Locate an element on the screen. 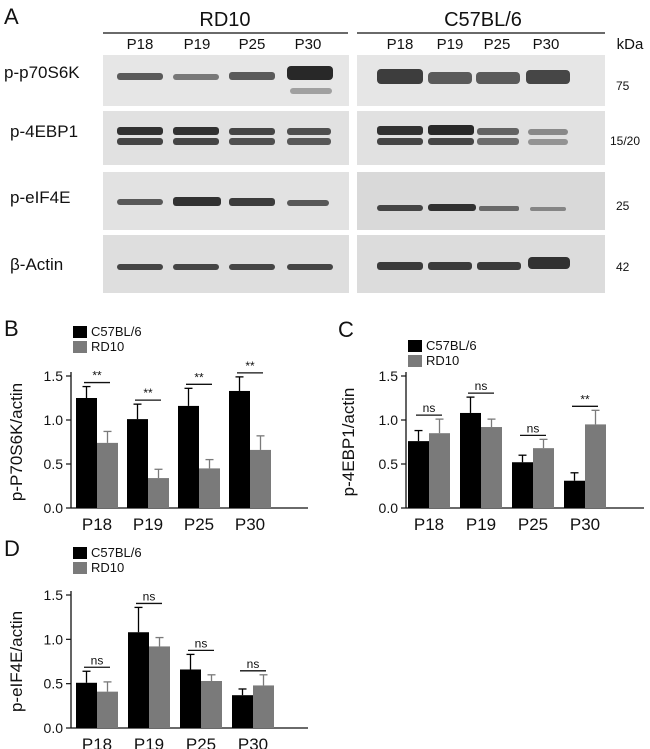 The height and width of the screenshot is (749, 650). protein-label: p-4EBP1 is located at coordinates (44, 131).